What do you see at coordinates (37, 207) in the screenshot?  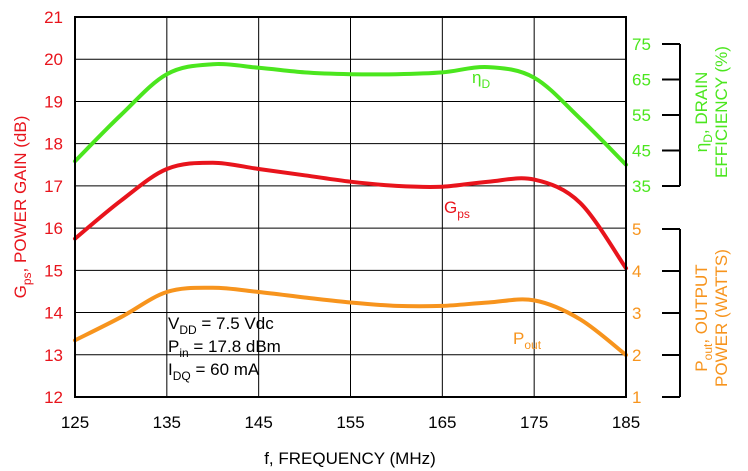 I see `left-axis: 12 13 14 15 16 17 18 19 20 21 Gps, POWER GAIN (dB)` at bounding box center [37, 207].